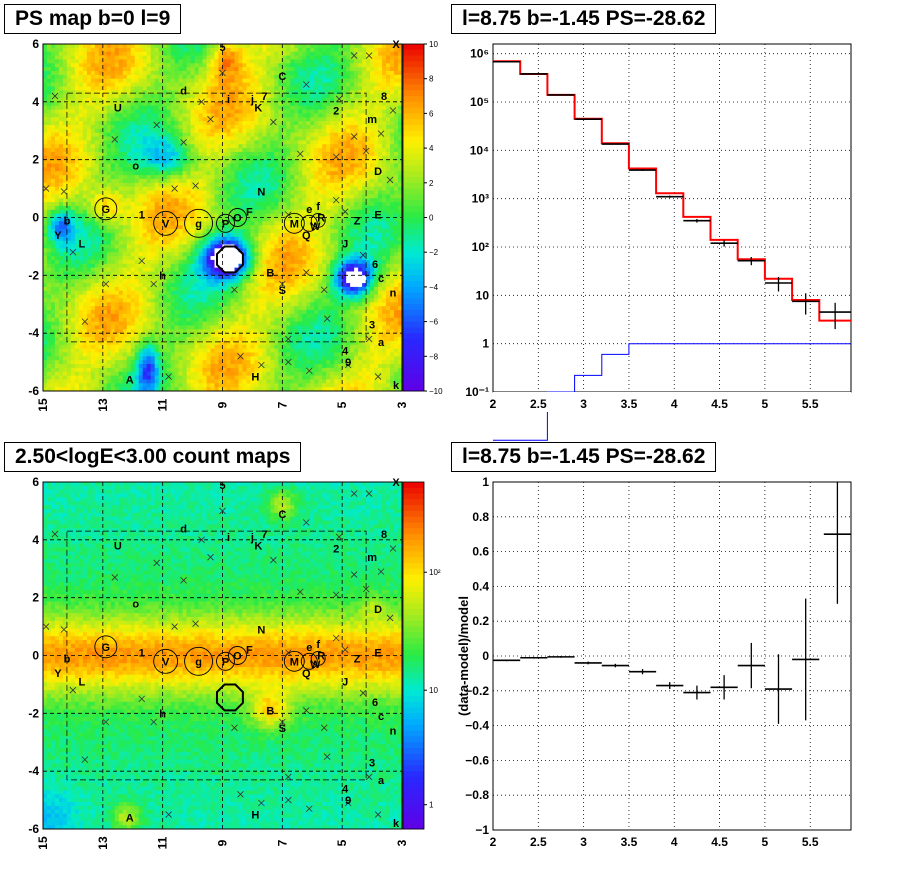  What do you see at coordinates (381, 717) in the screenshot?
I see `count-map-source-label: c` at bounding box center [381, 717].